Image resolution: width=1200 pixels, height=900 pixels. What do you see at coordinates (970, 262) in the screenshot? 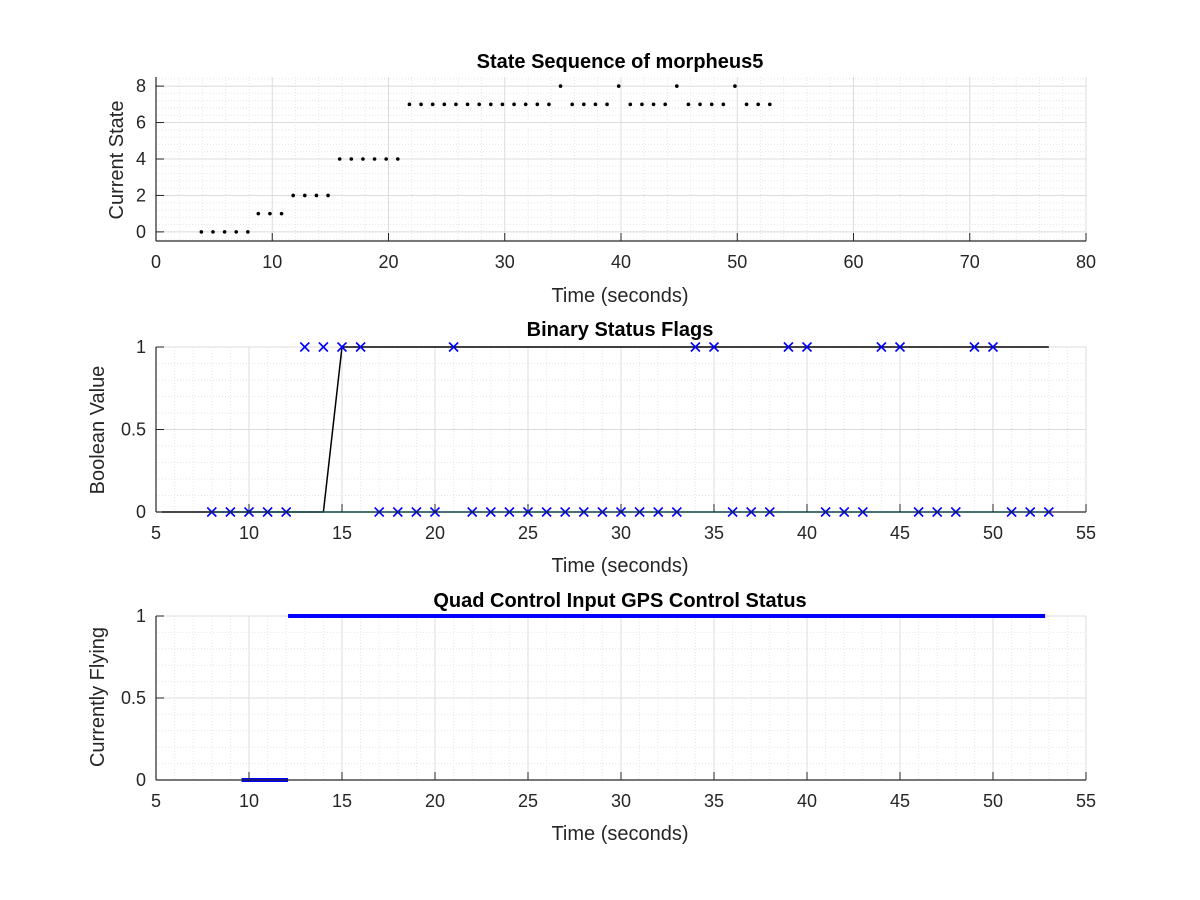
I see `x-tick-label: 70` at bounding box center [970, 262].